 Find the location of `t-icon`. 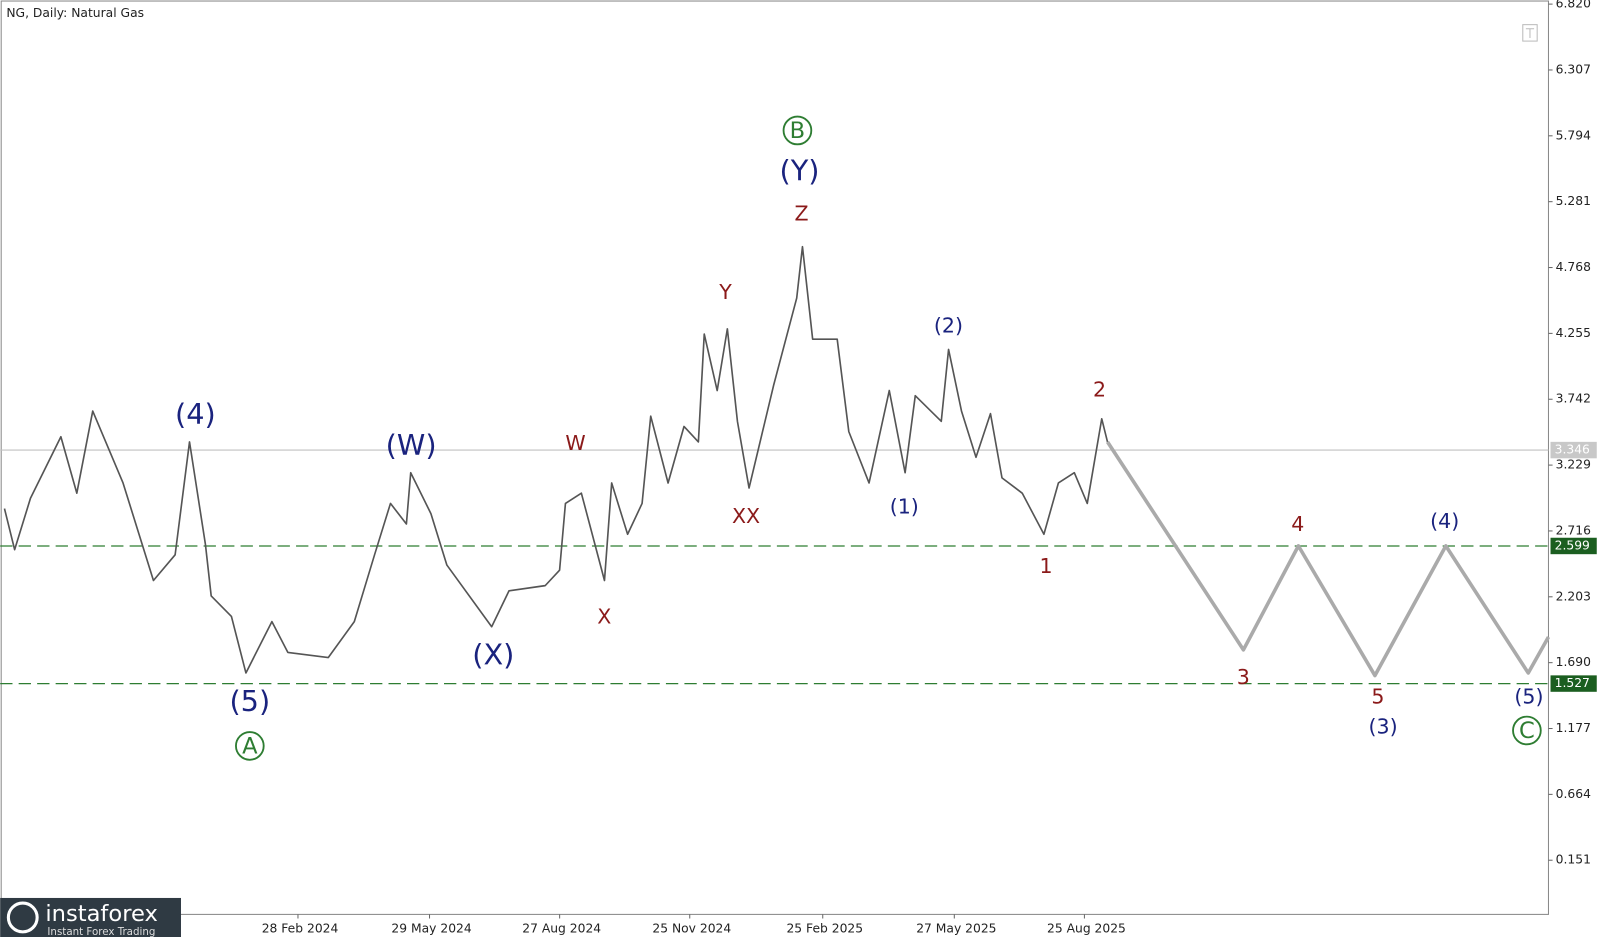

t-icon is located at coordinates (1530, 33).